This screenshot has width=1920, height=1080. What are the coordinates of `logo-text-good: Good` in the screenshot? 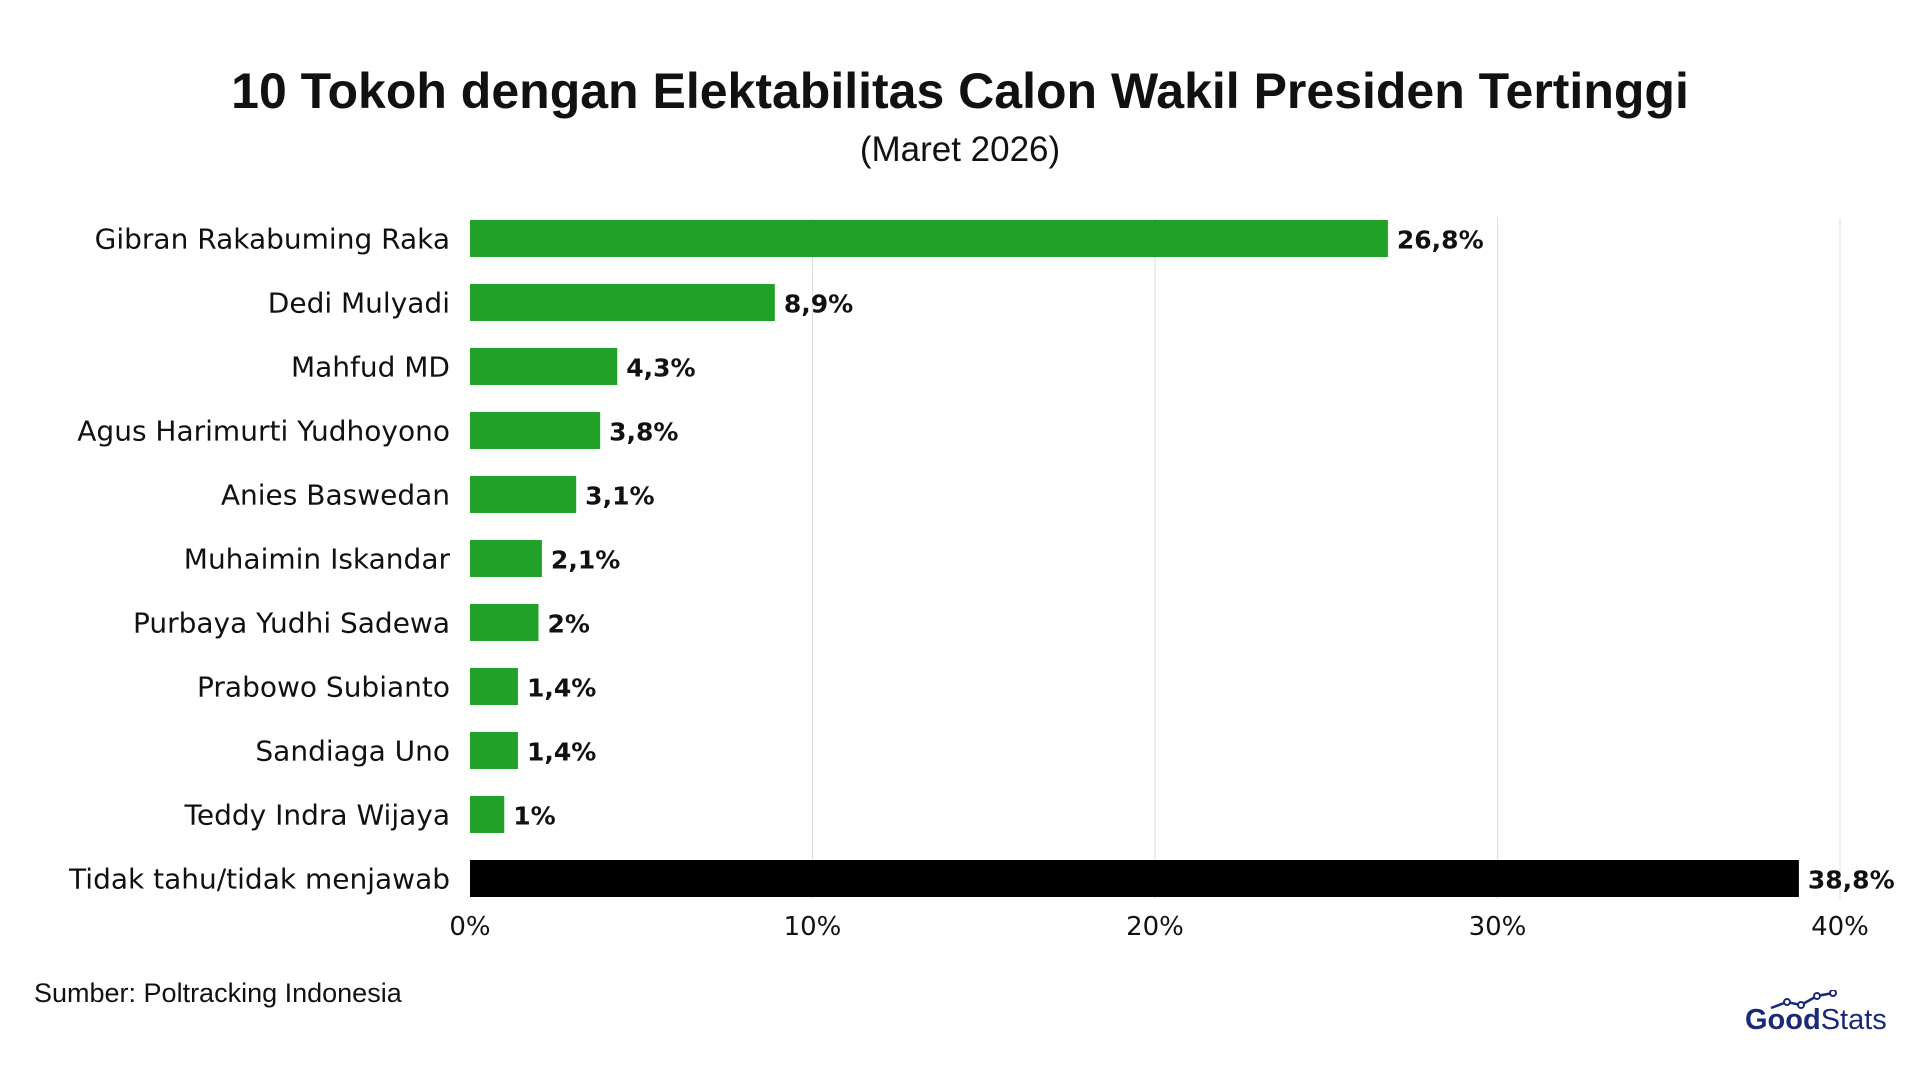 It's located at (1783, 1020).